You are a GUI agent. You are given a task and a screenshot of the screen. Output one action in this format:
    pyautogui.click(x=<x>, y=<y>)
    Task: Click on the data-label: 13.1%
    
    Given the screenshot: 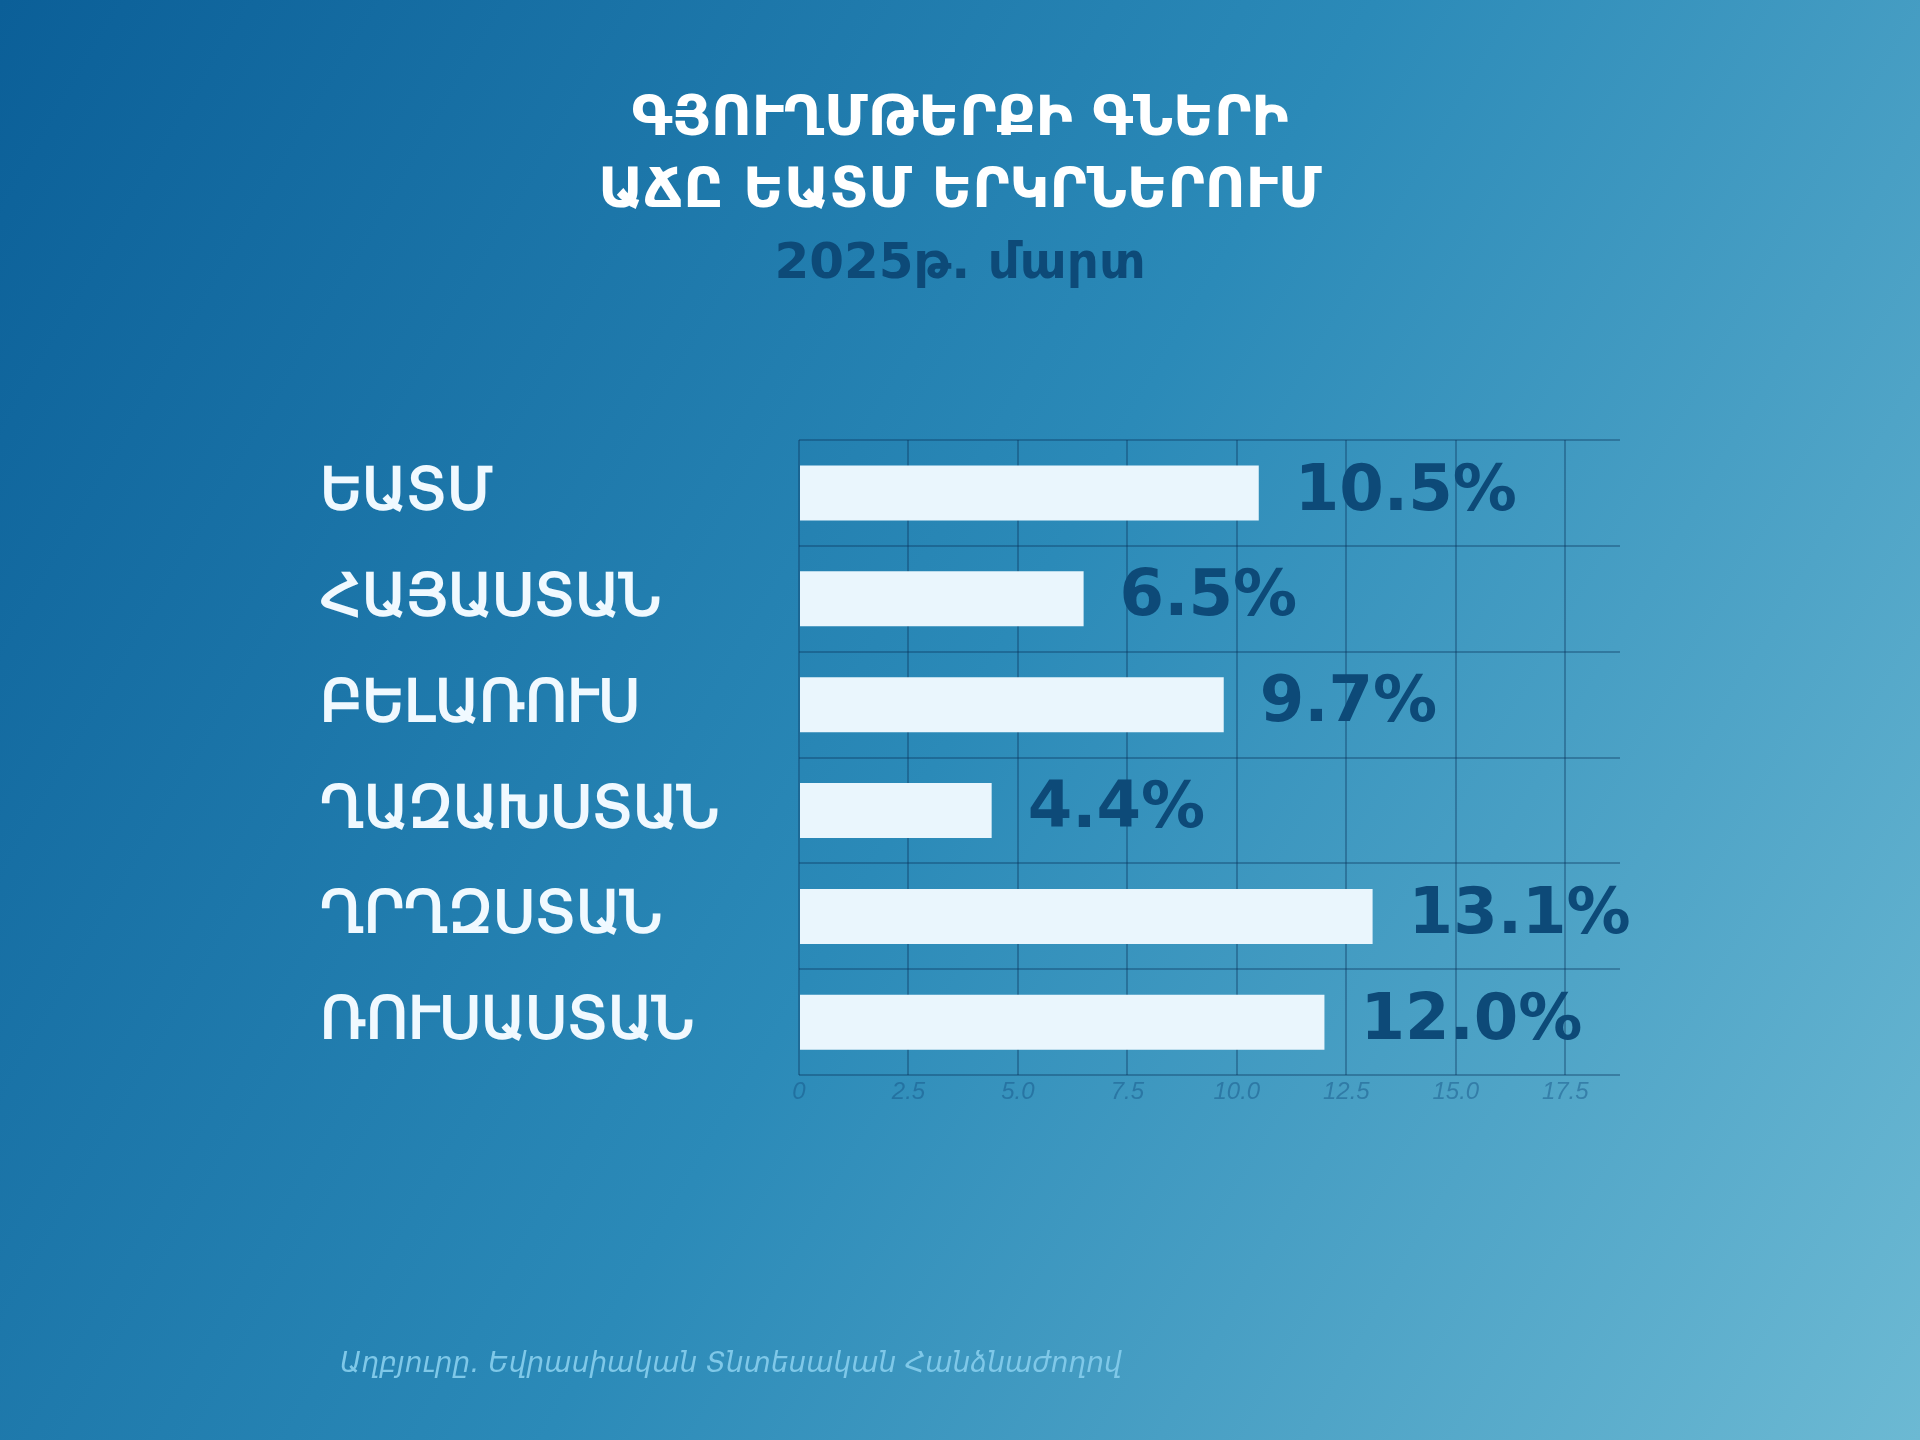 What is the action you would take?
    pyautogui.click(x=1519, y=911)
    